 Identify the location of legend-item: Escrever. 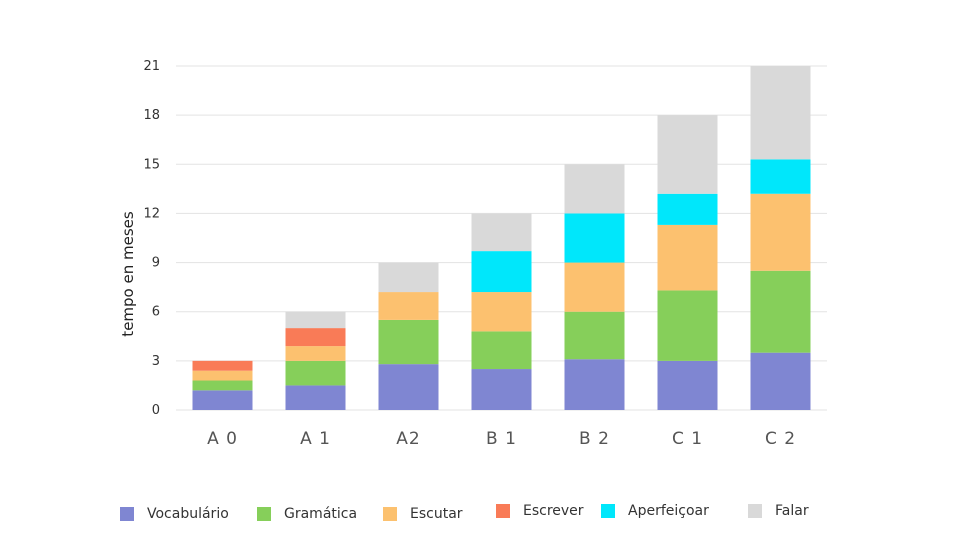
(540, 511).